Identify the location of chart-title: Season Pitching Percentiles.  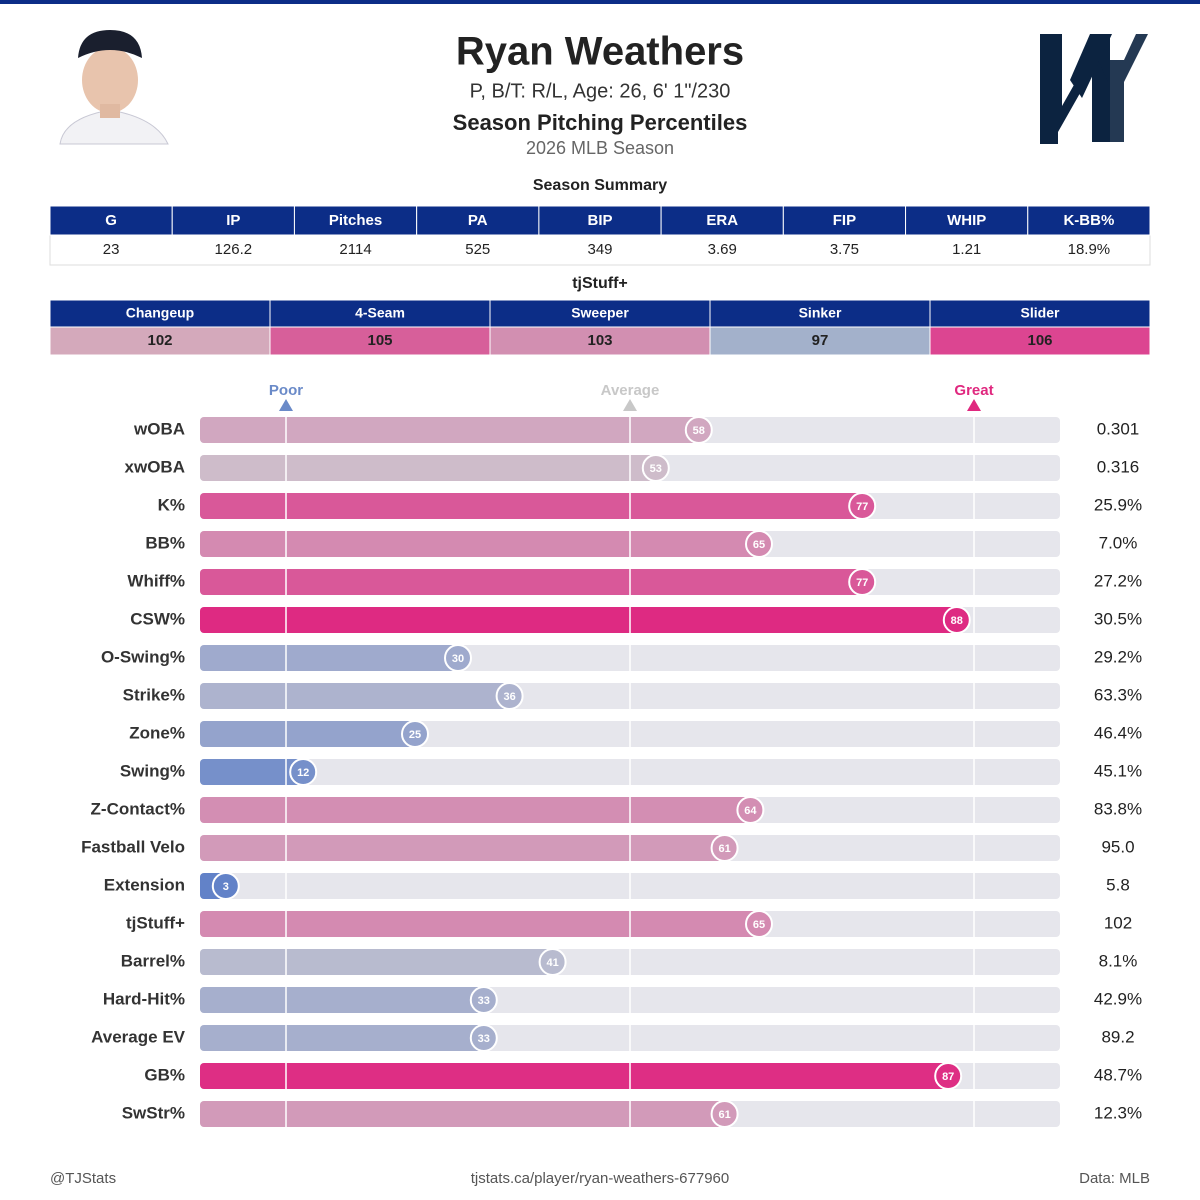
(600, 122).